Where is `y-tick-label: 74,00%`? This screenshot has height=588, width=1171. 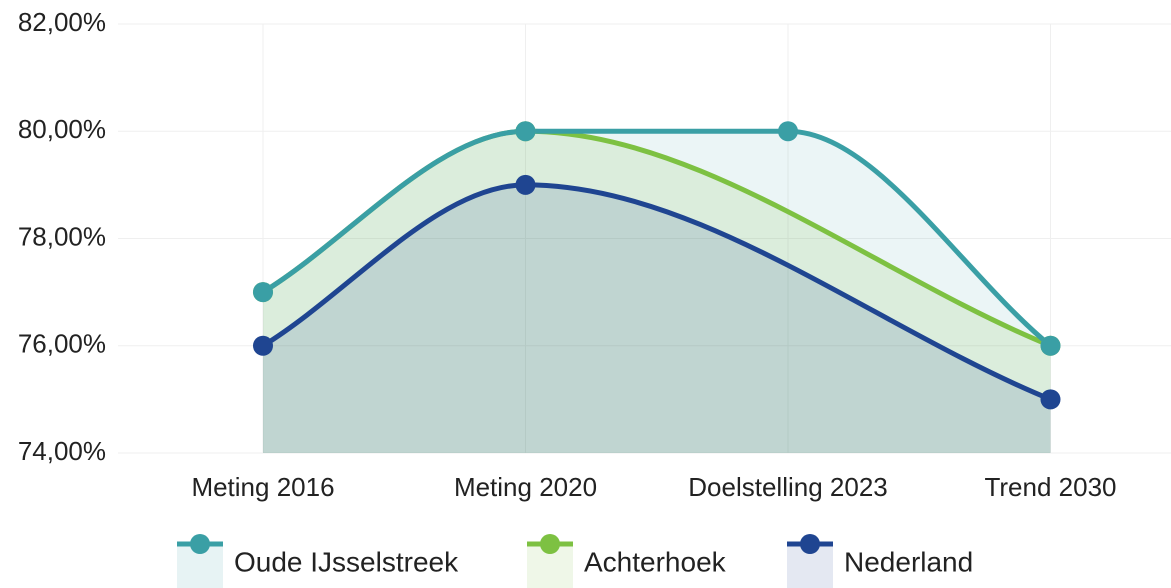
y-tick-label: 74,00% is located at coordinates (62, 451).